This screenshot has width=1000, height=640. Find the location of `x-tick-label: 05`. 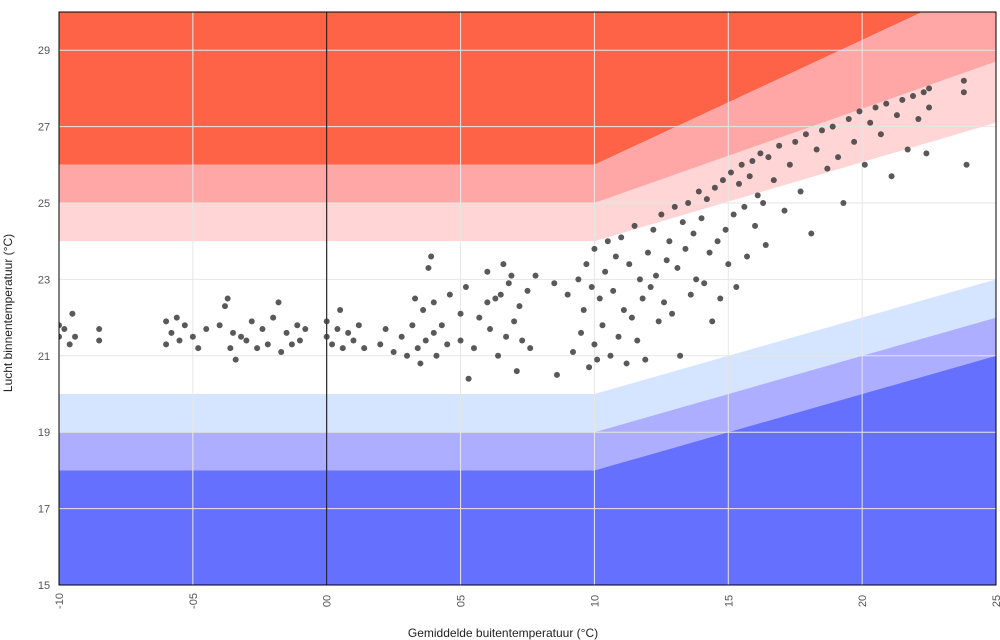

x-tick-label: 05 is located at coordinates (462, 601).